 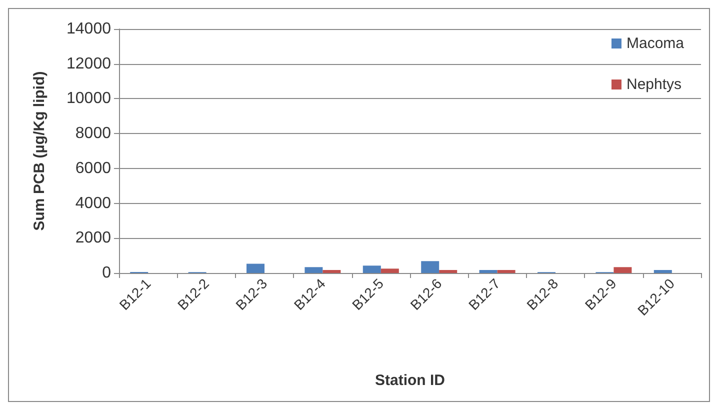 I want to click on y-tick-label: 4000, so click(x=93, y=203).